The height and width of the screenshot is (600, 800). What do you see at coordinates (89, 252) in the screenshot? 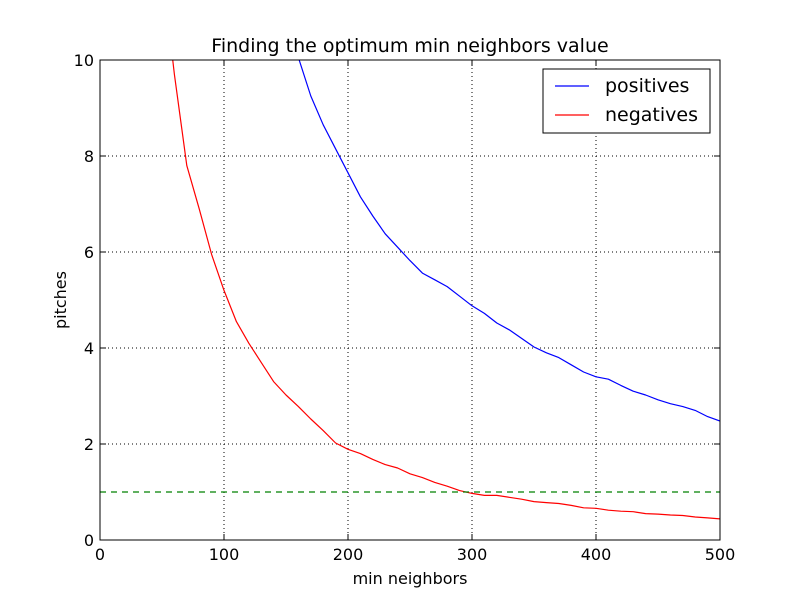
I see `y-tick-label: 6` at bounding box center [89, 252].